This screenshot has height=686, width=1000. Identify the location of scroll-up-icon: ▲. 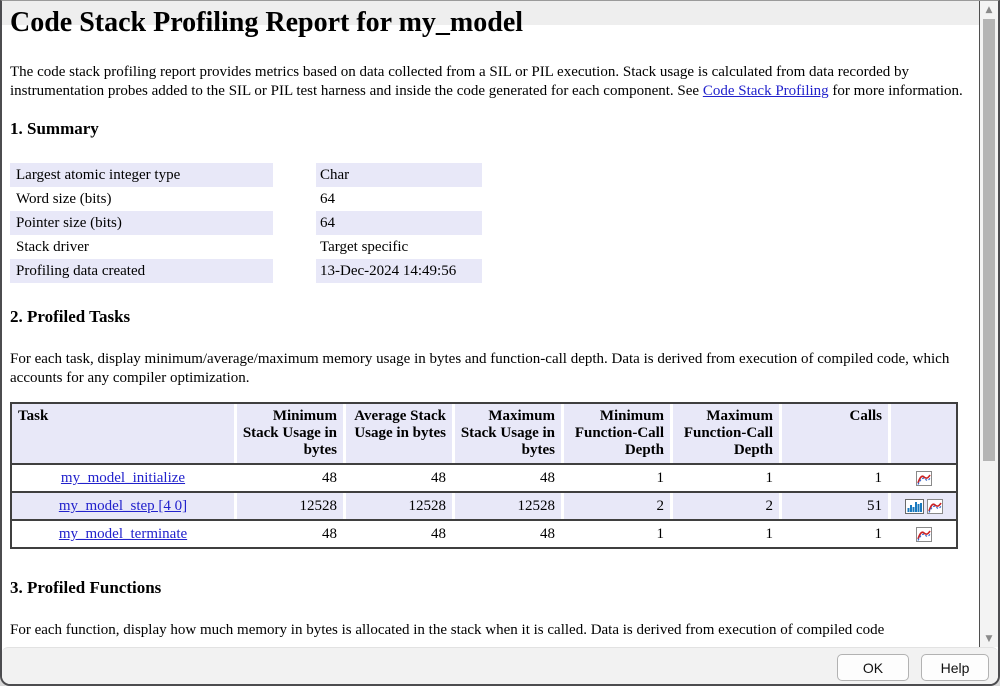
(989, 10).